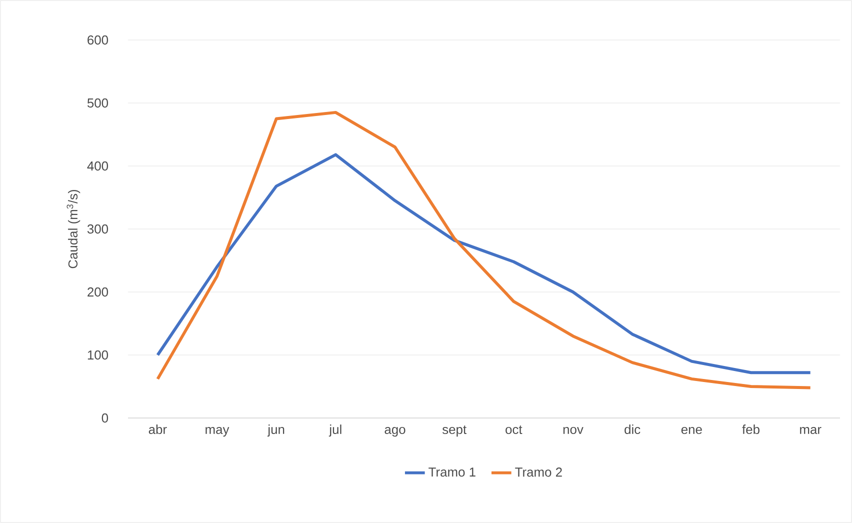  Describe the element at coordinates (73, 229) in the screenshot. I see `y-axis-title: Caudal (m$^{3}$/s)` at that location.